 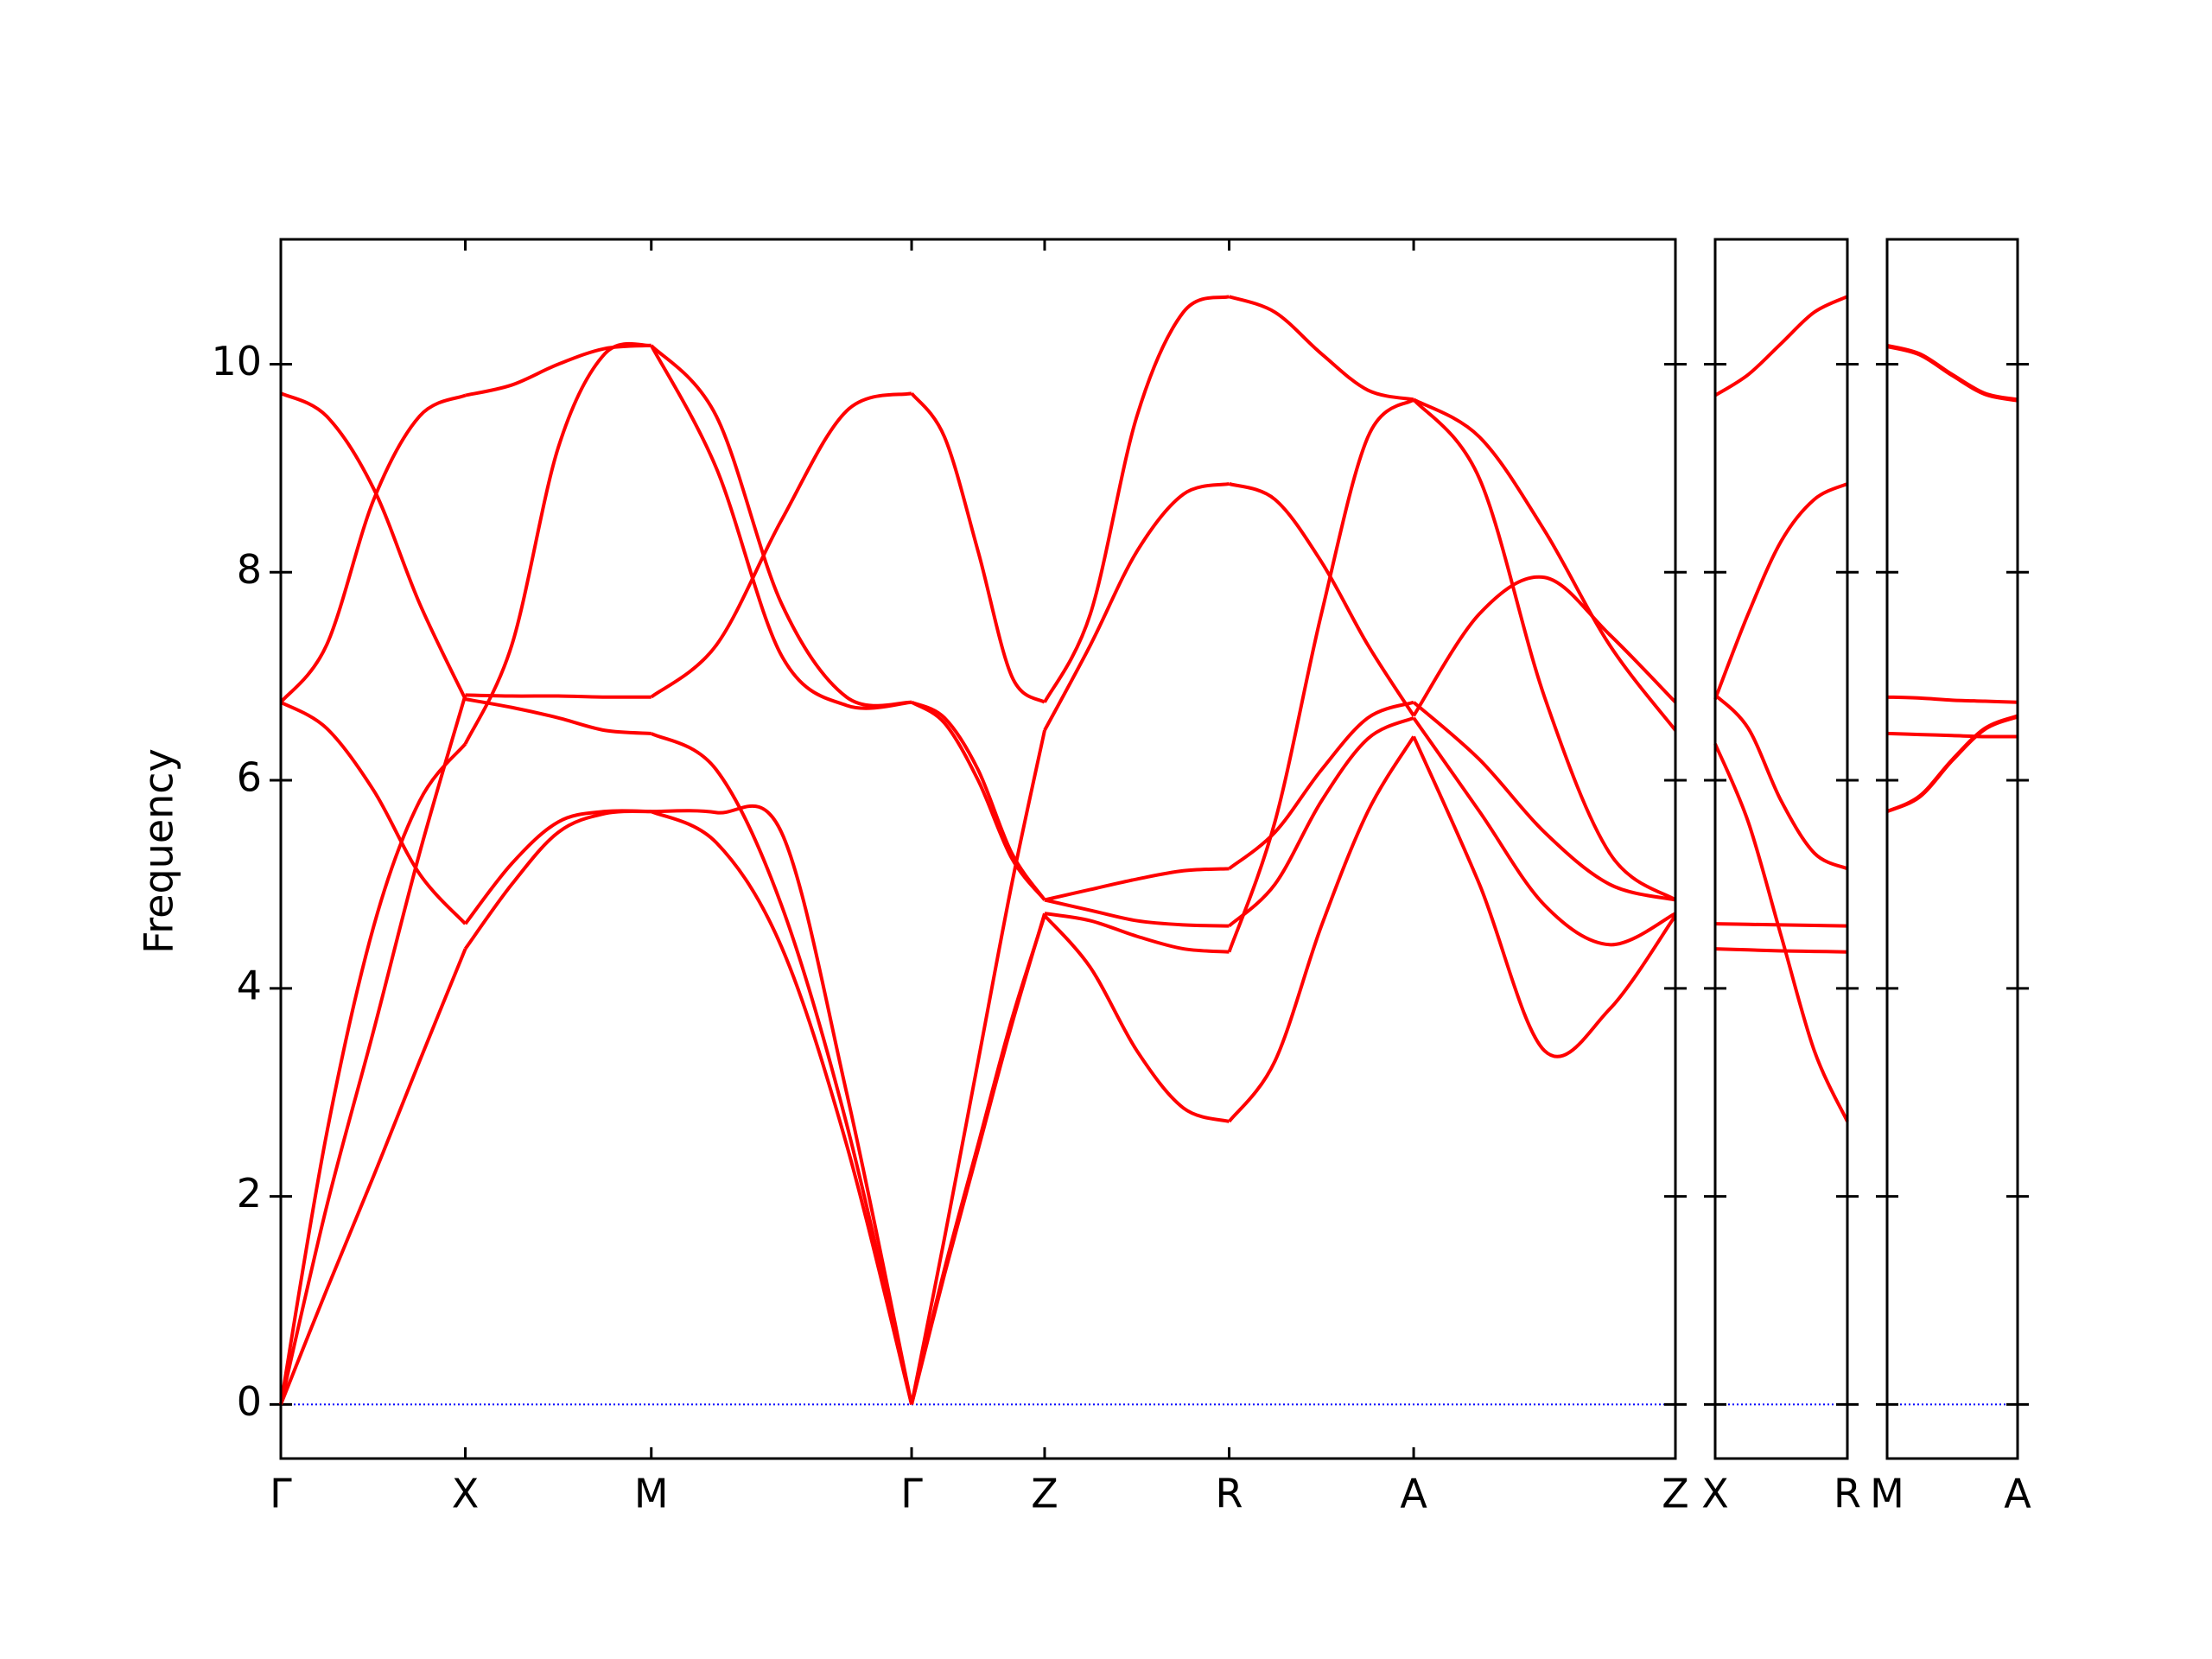 I want to click on y-tick-label: 8, so click(x=249, y=569).